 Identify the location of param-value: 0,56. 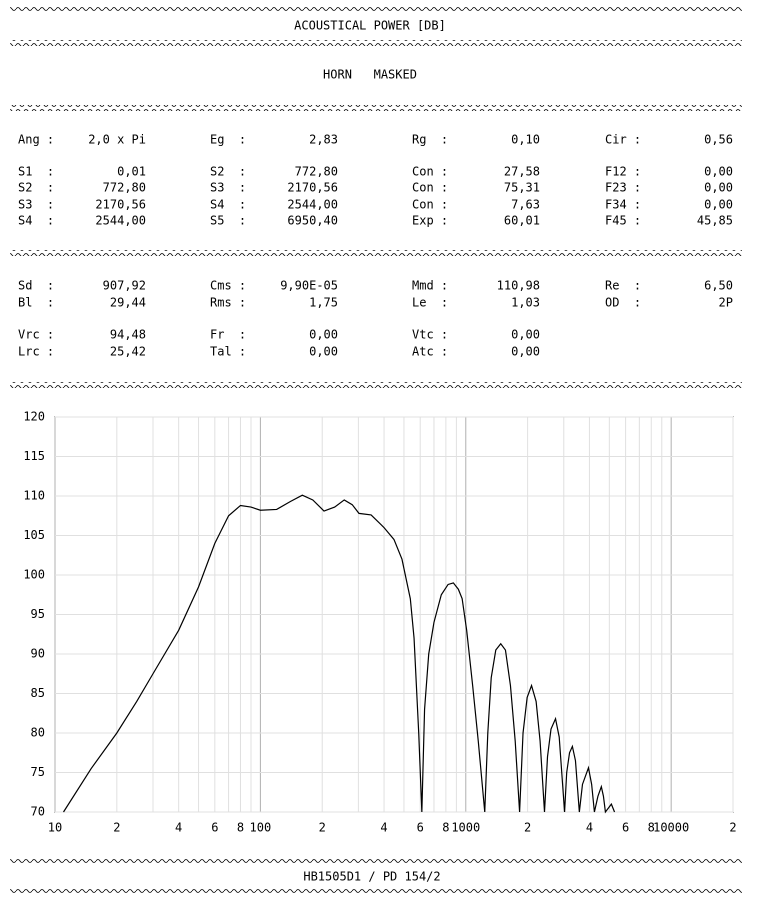
(718, 140).